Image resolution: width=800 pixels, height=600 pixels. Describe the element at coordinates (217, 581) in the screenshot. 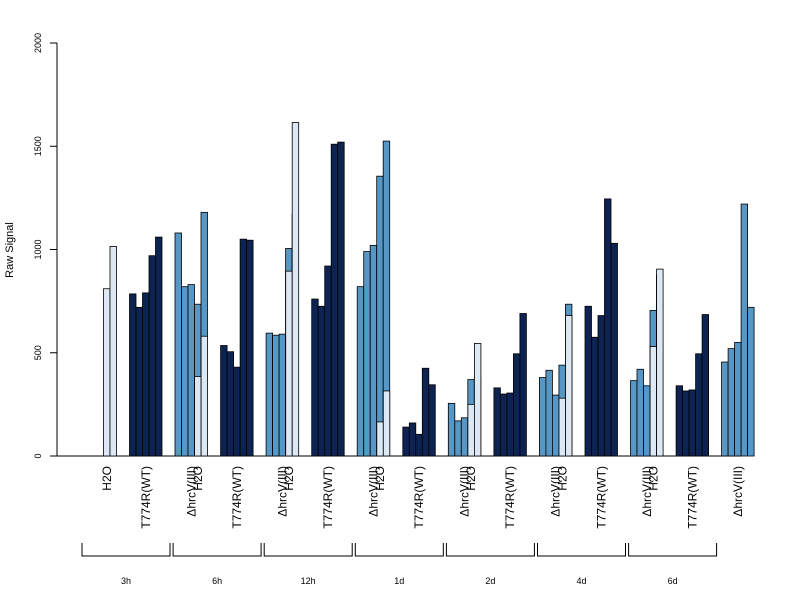

I see `timepoint-label: 6h` at that location.